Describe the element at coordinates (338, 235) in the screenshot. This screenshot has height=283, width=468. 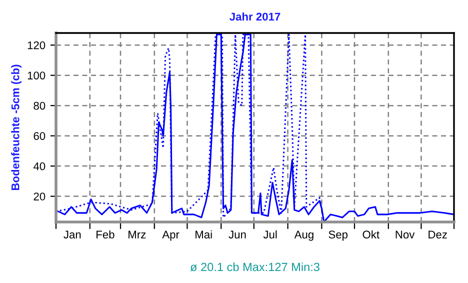
I see `x-tick-label: Sep` at that location.